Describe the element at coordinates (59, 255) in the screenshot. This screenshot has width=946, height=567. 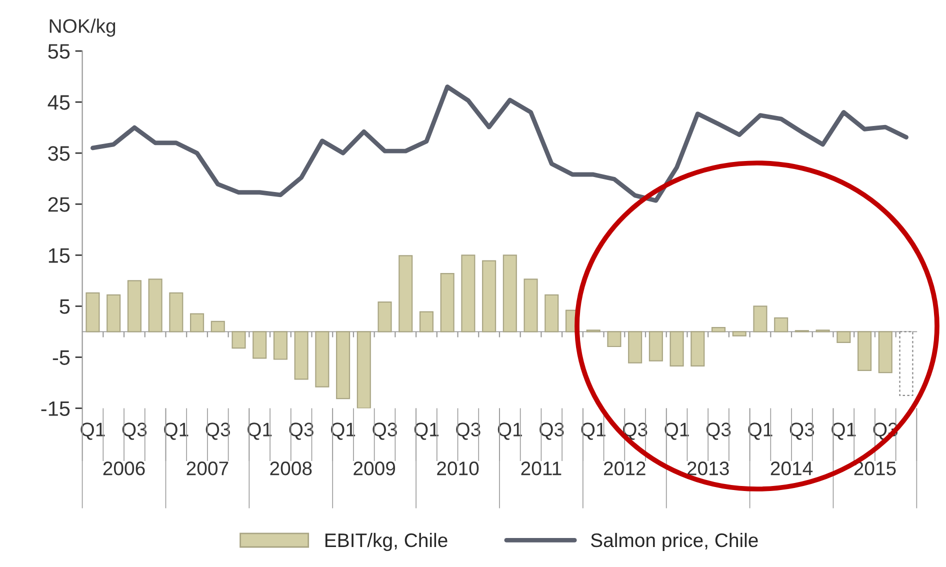
I see `y-tick-label: 15` at that location.